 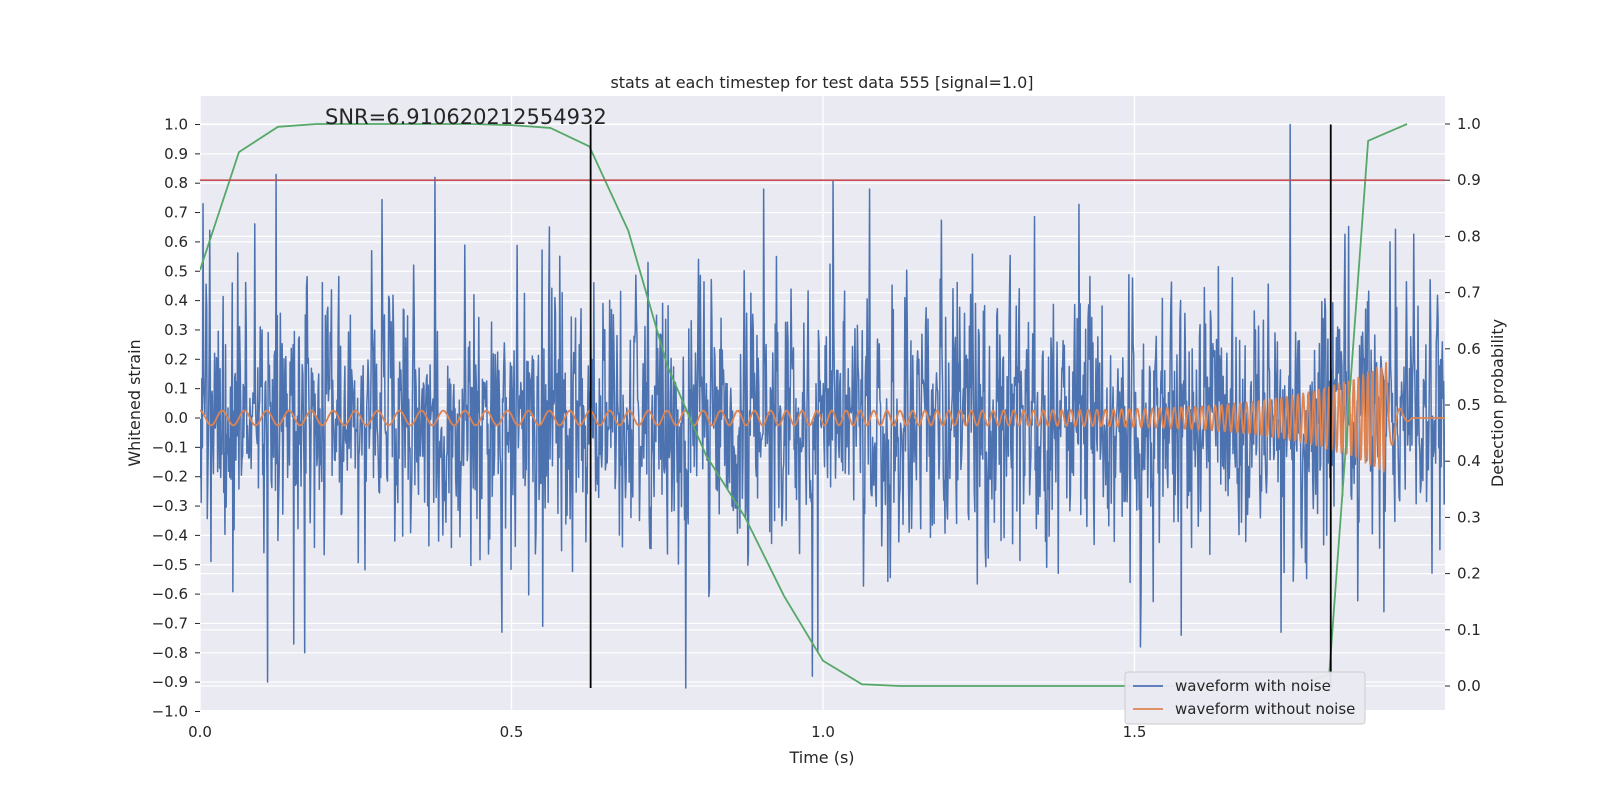 I want to click on y2-axis: 0.0 0.1 0.2 0.3 0.4 0.5 0.6 0.7 0.8 0.9 1.0, so click(x=1463, y=405).